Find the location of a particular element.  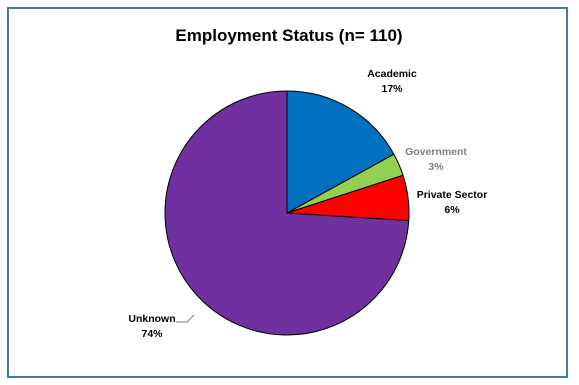

slice-label: Private Sector is located at coordinates (452, 195).